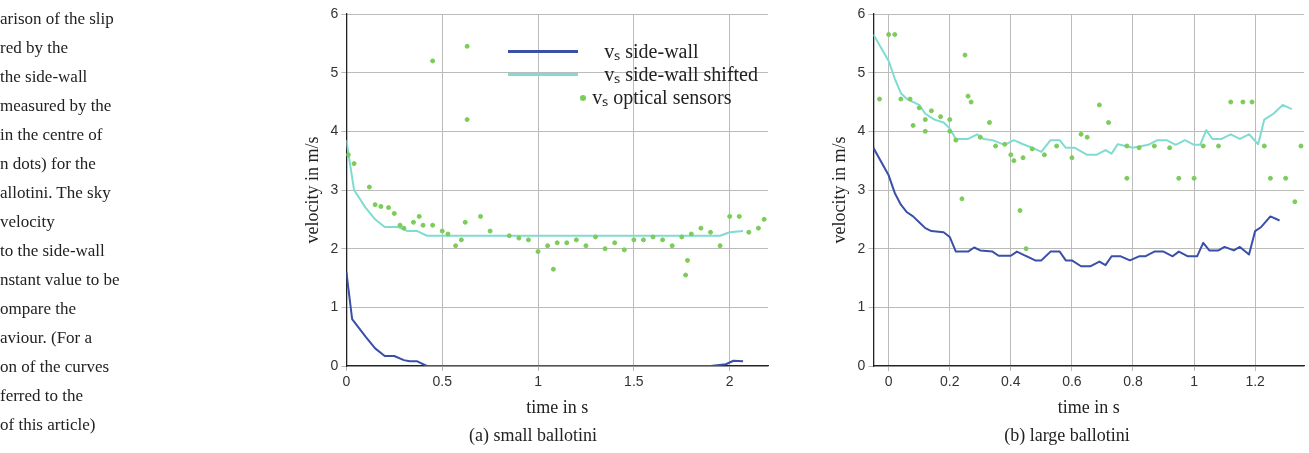  What do you see at coordinates (55, 367) in the screenshot?
I see `text: on of the curves` at bounding box center [55, 367].